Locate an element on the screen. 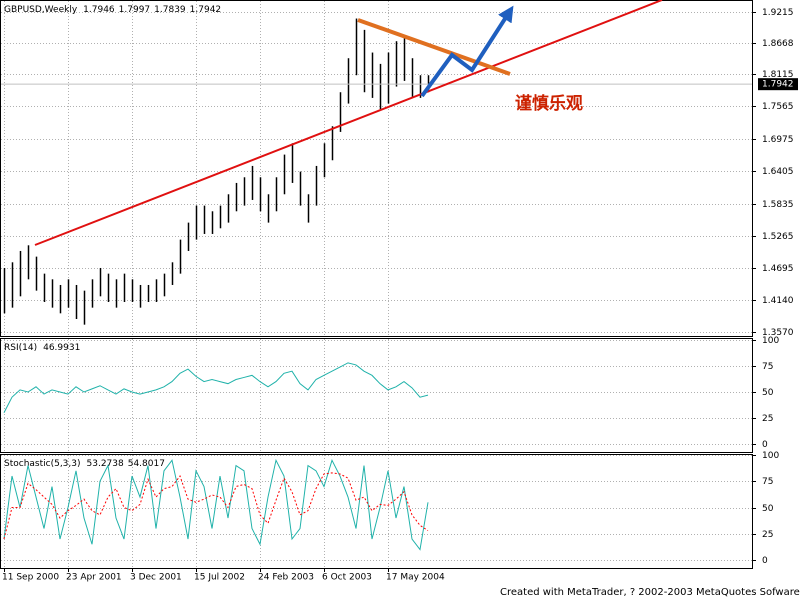 This screenshot has height=600, width=800. x-tick-label: 11 Sep 2000 is located at coordinates (30, 578).